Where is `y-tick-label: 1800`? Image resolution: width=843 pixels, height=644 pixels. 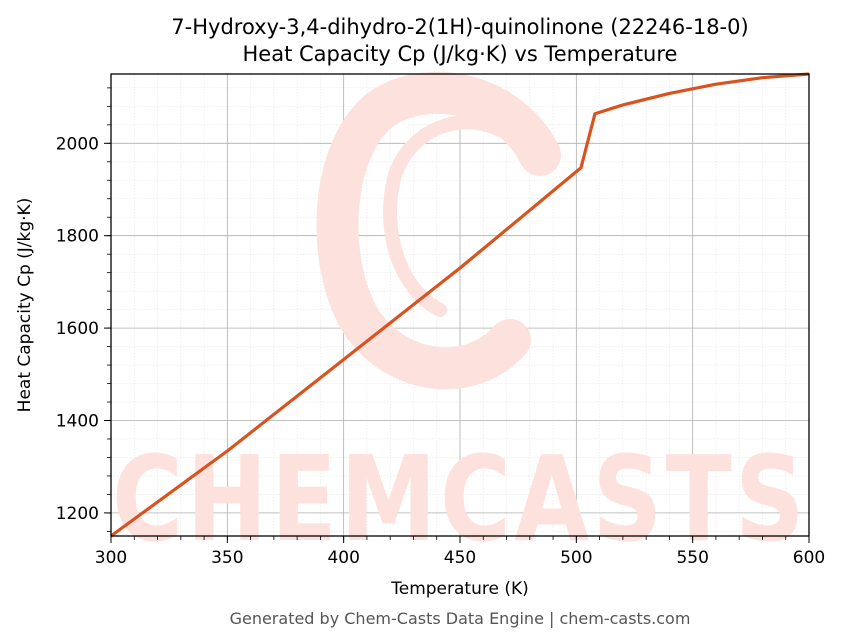
y-tick-label: 1800 is located at coordinates (77, 237).